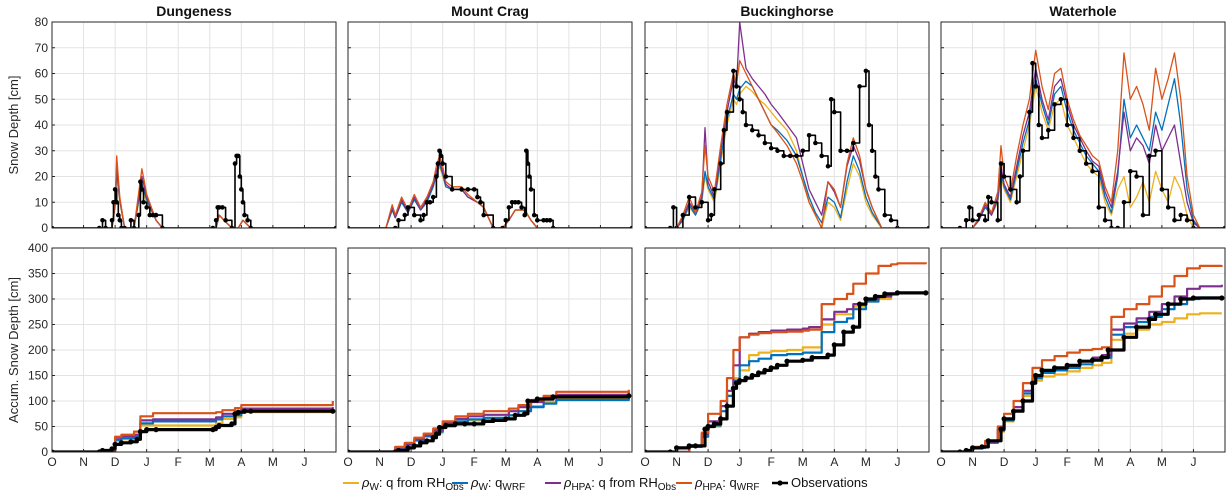 The image size is (1229, 499). What do you see at coordinates (771, 462) in the screenshot?
I see `x-tick-label: F` at bounding box center [771, 462].